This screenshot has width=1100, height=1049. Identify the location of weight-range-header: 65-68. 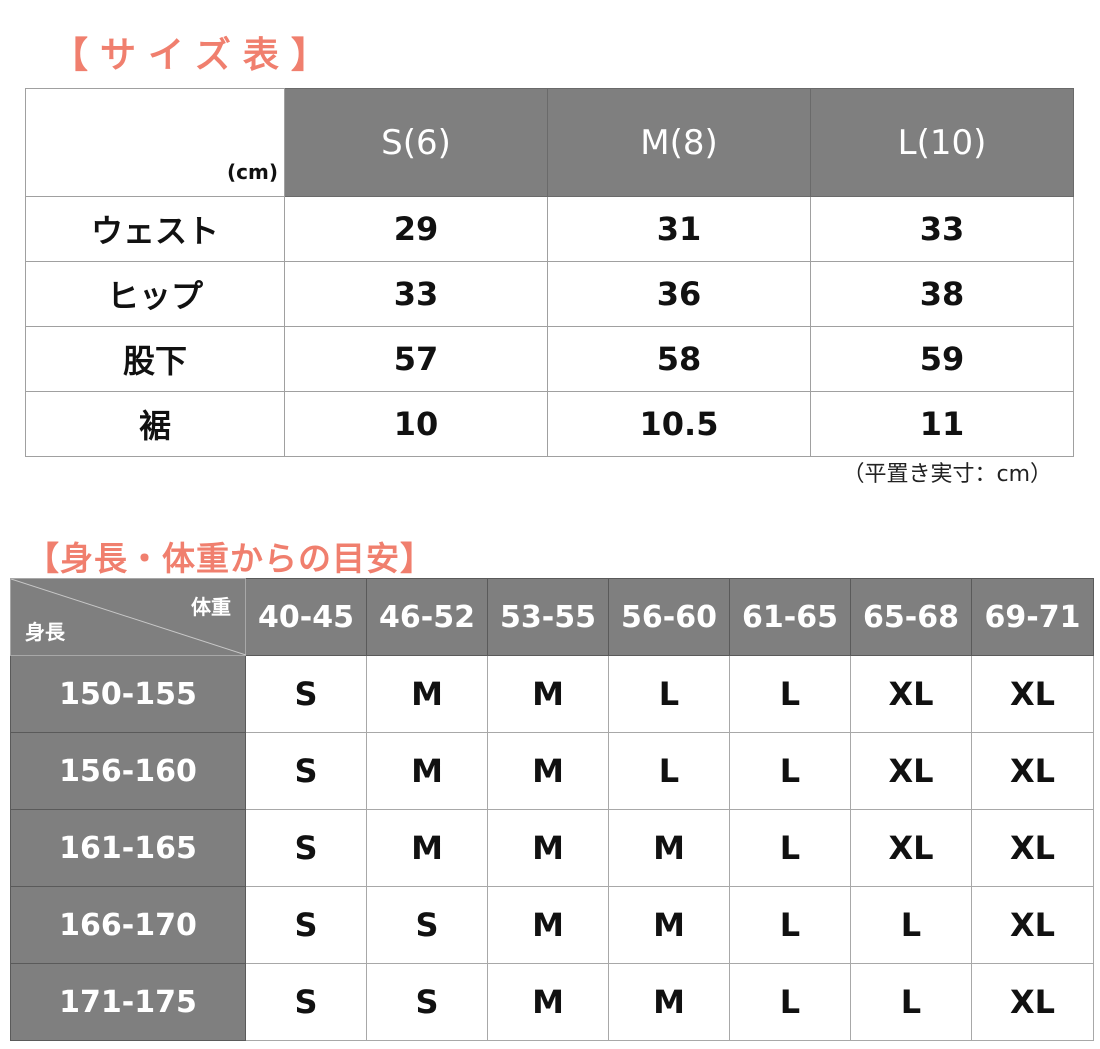
(911, 617).